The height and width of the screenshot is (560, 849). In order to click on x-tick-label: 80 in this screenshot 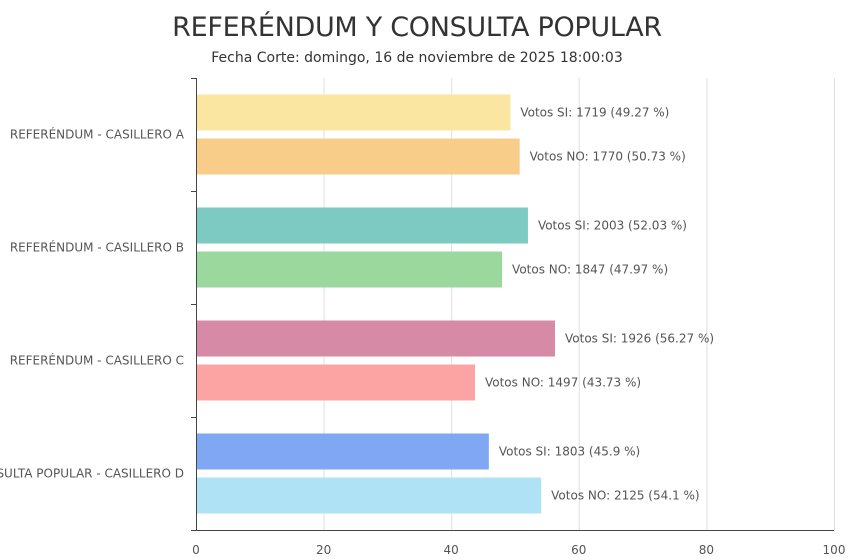, I will do `click(706, 550)`.